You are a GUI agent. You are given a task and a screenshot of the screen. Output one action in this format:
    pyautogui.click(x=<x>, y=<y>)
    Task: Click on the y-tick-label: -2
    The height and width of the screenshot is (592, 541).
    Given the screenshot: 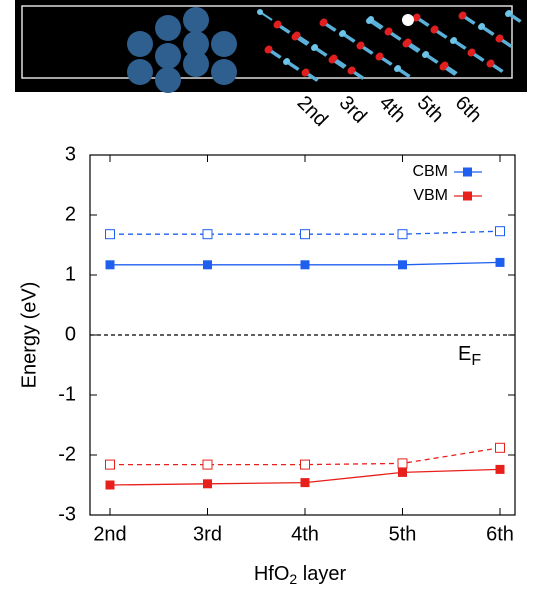 What is the action you would take?
    pyautogui.click(x=67, y=454)
    